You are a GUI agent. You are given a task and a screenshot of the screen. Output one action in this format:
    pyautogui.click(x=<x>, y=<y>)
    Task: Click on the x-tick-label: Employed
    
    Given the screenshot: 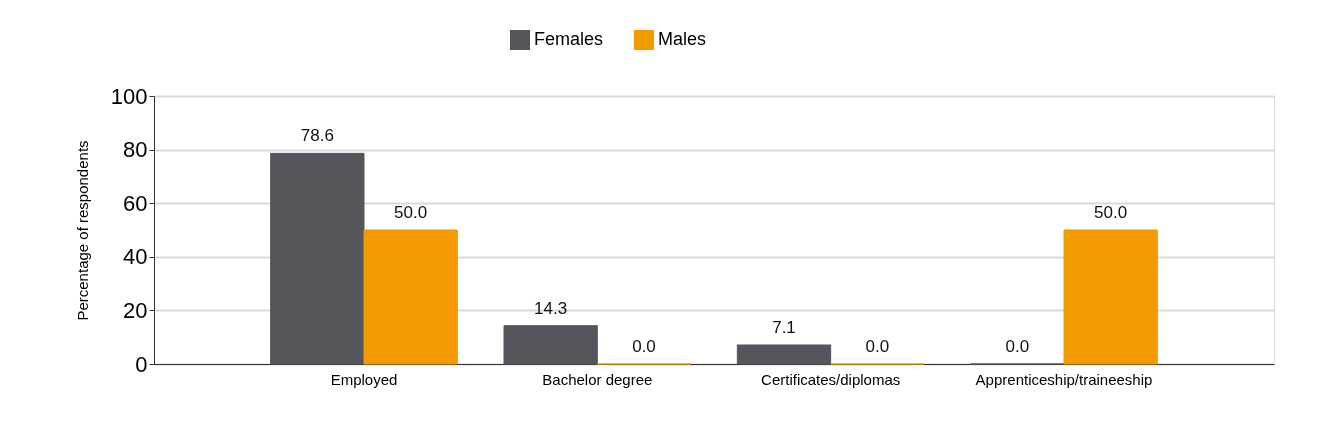 What is the action you would take?
    pyautogui.click(x=364, y=379)
    